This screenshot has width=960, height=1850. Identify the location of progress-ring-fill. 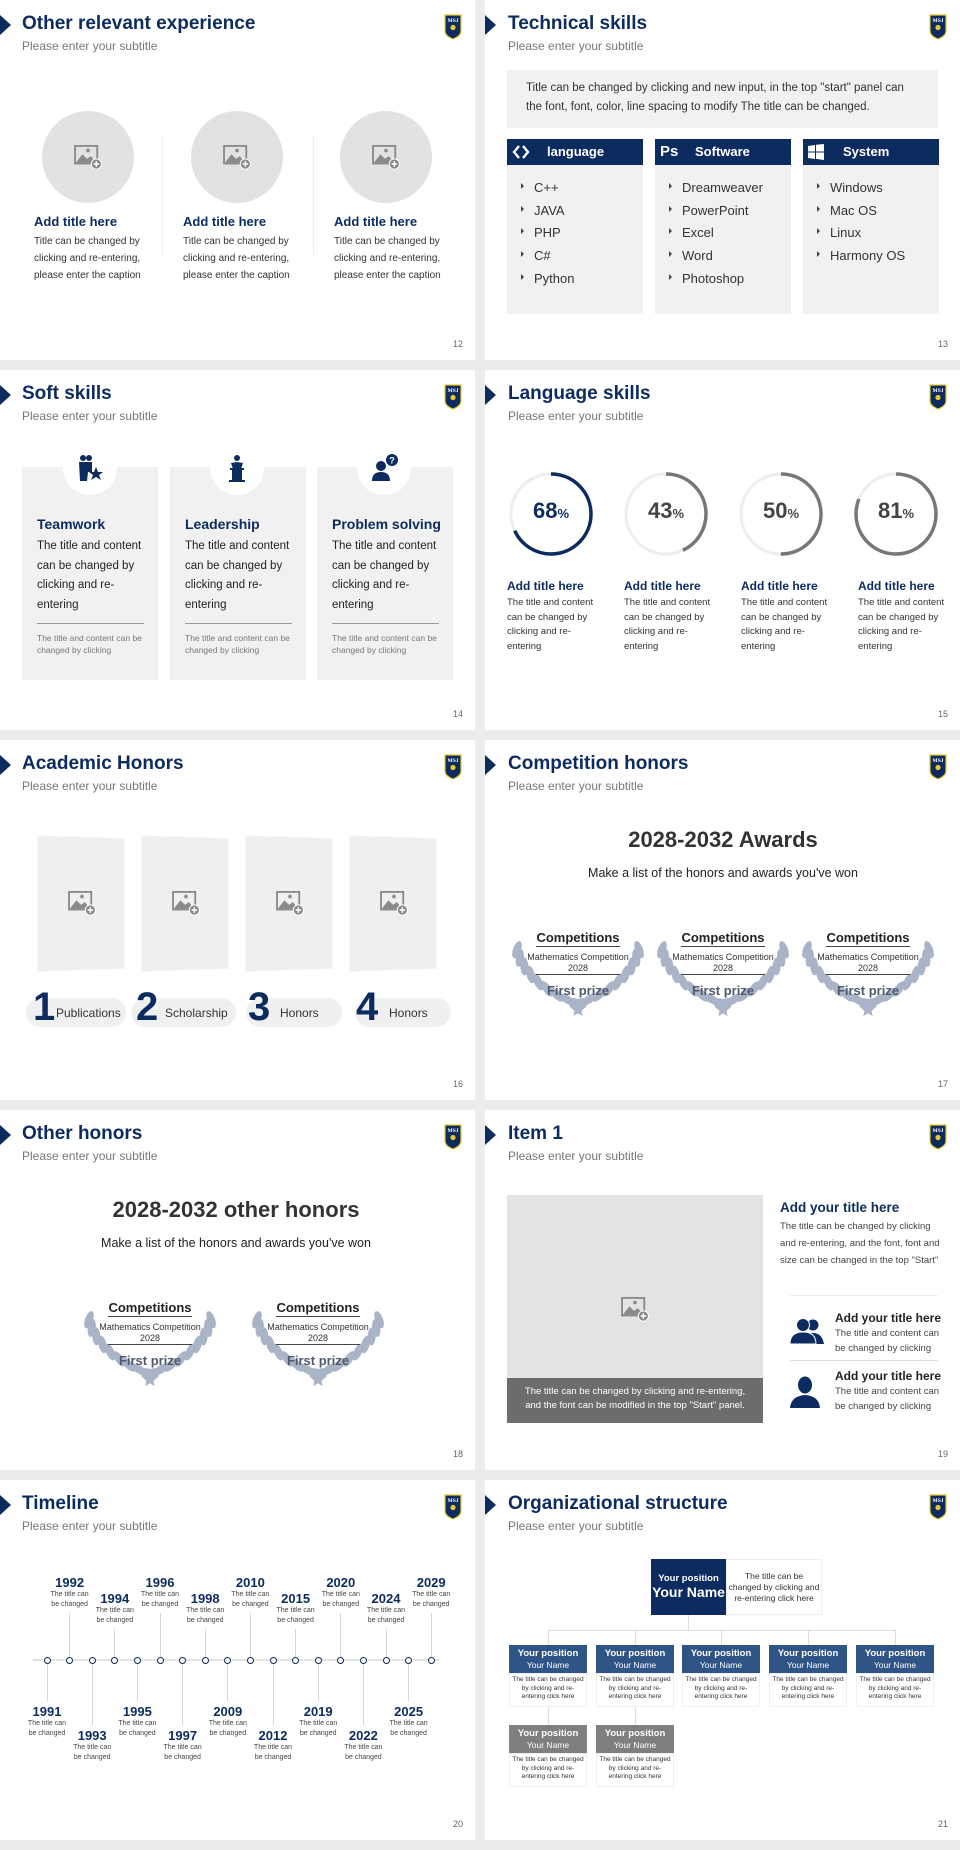
(896, 514).